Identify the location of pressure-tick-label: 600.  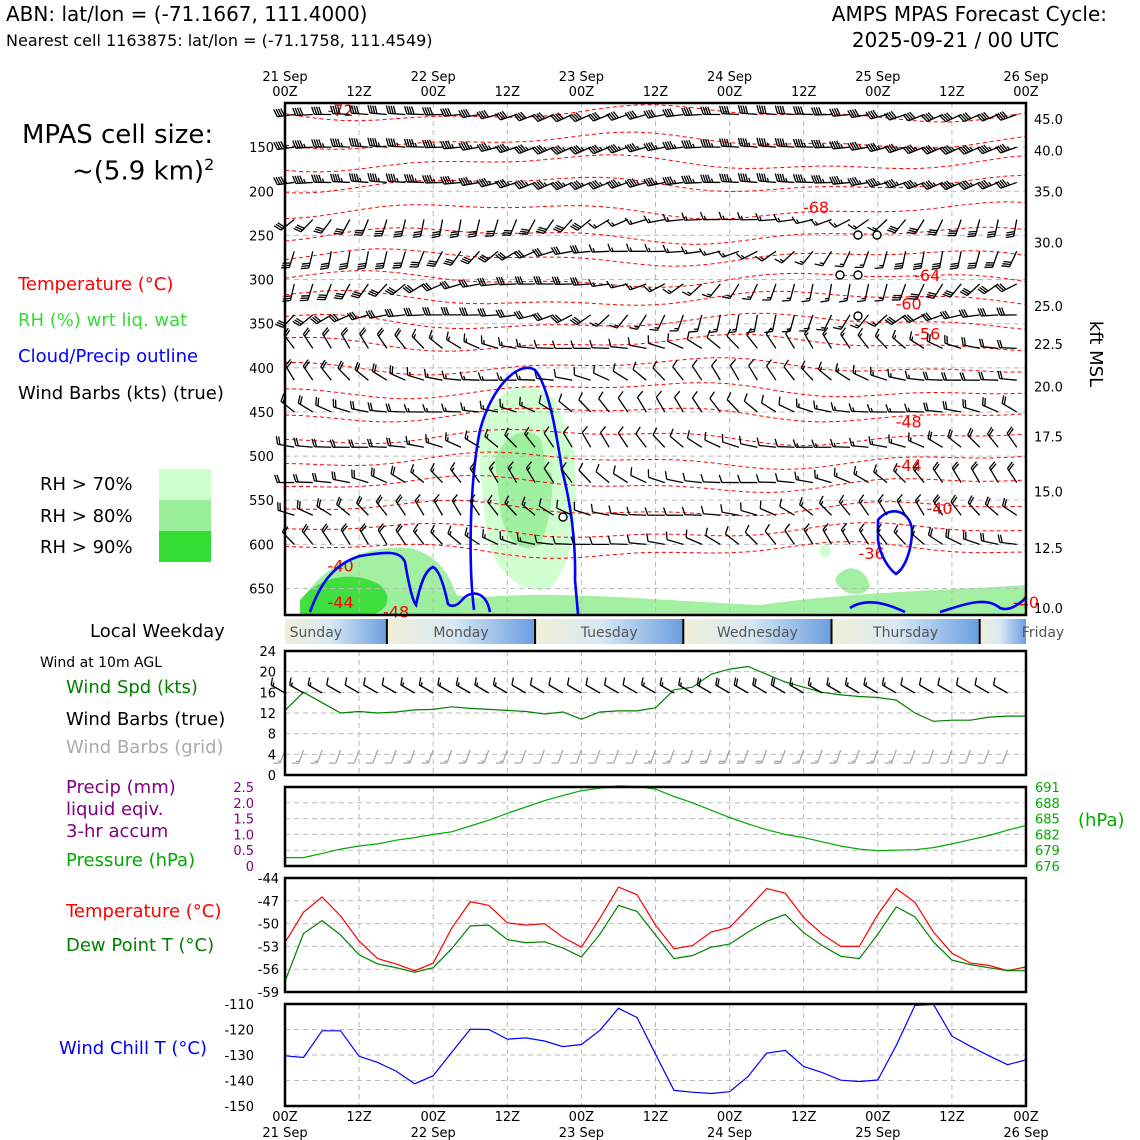
(261, 545).